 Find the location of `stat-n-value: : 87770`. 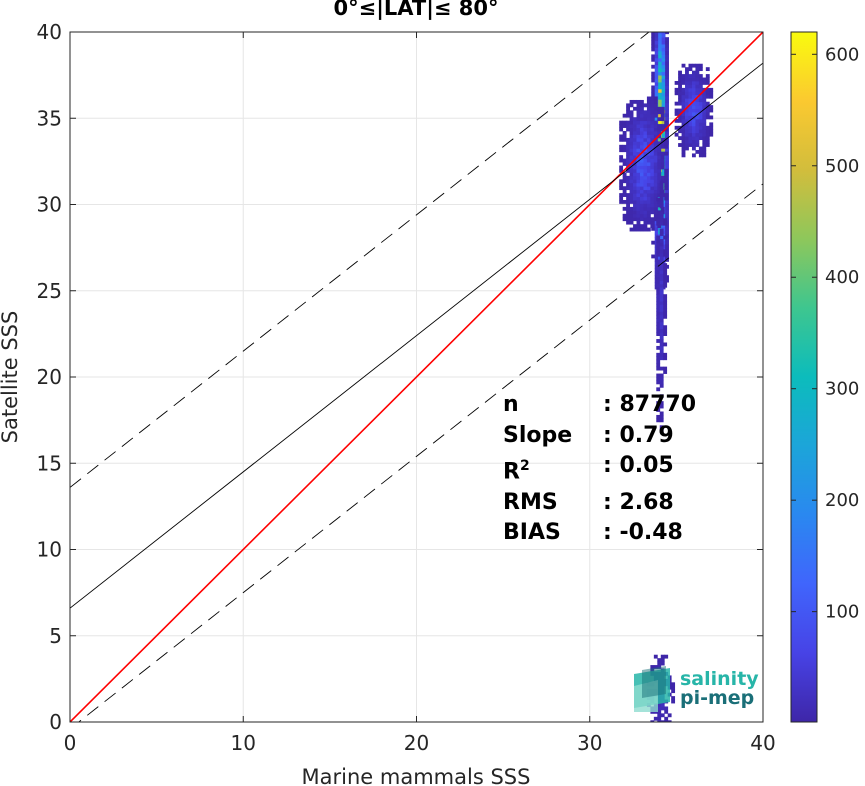

stat-n-value: : 87770 is located at coordinates (649, 404).